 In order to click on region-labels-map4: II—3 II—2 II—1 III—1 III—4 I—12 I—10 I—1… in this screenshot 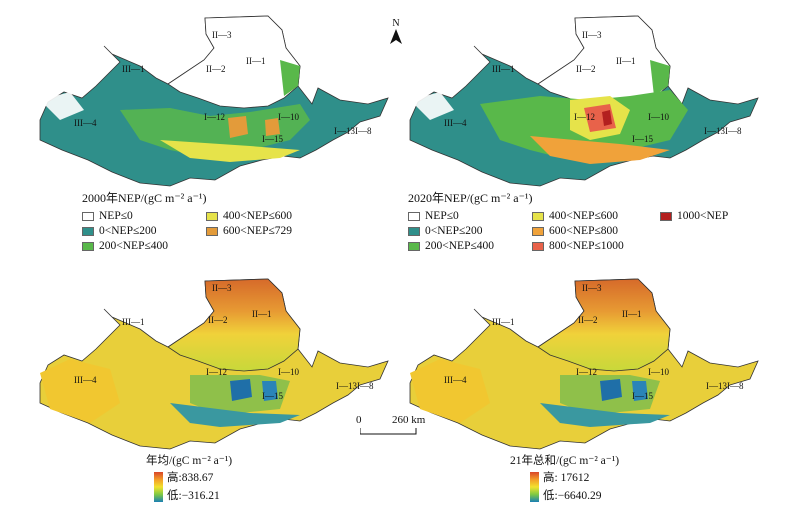, I will do `click(594, 342)`.